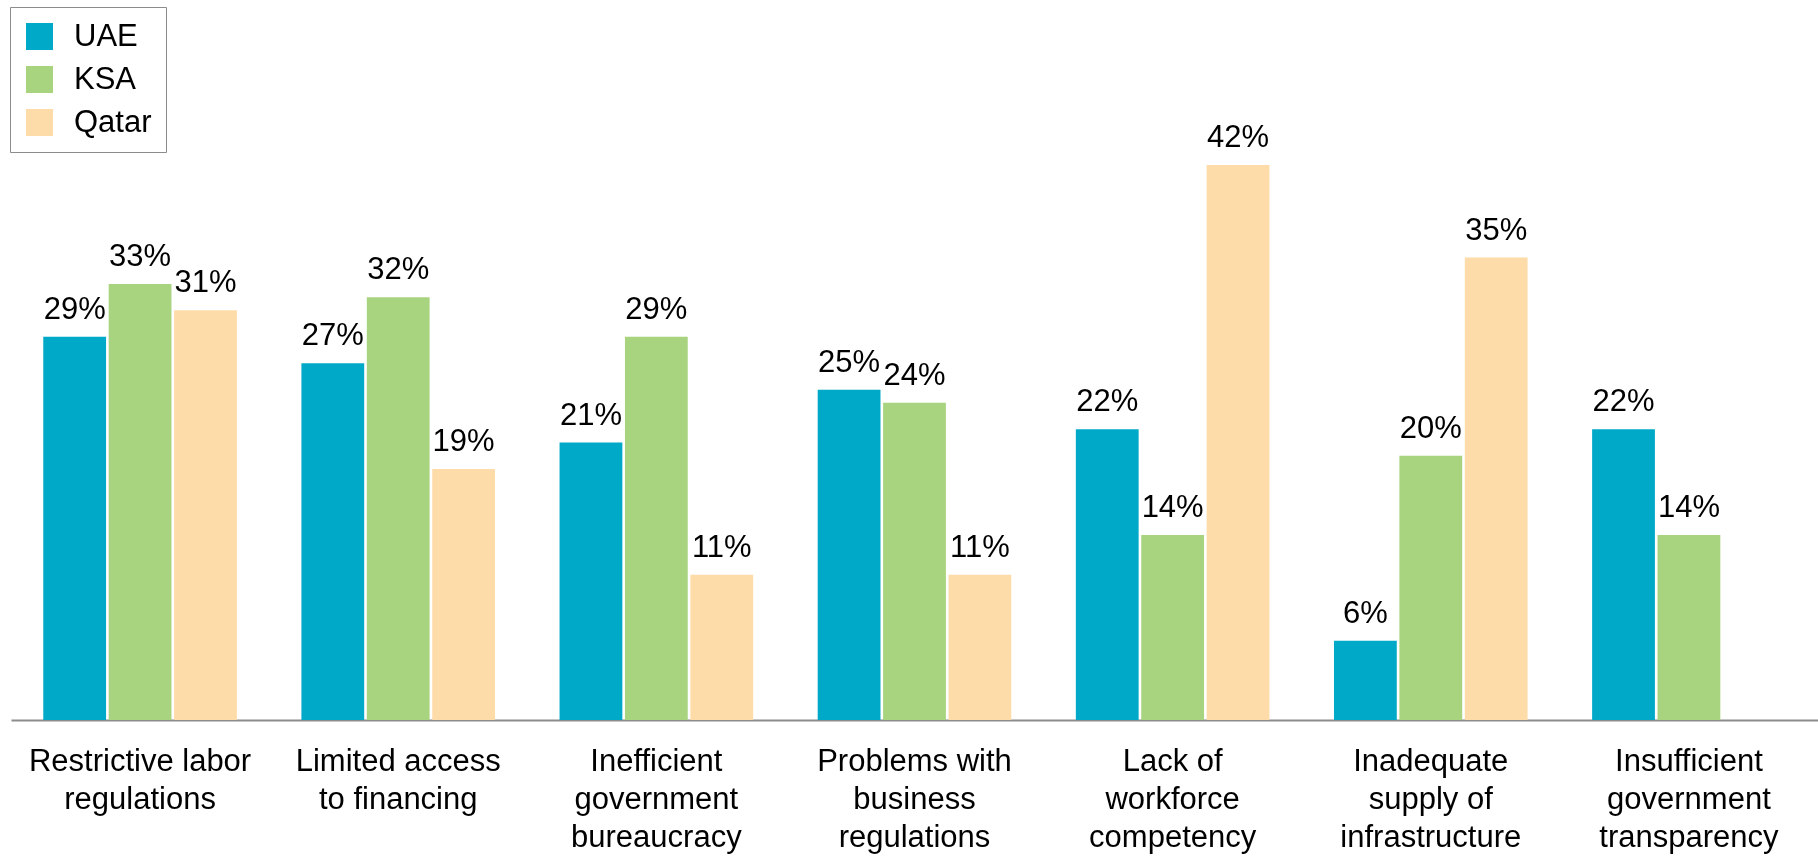 This screenshot has width=1818, height=861. Describe the element at coordinates (657, 798) in the screenshot. I see `x-tick-label: Inefficient government bureaucracy` at that location.